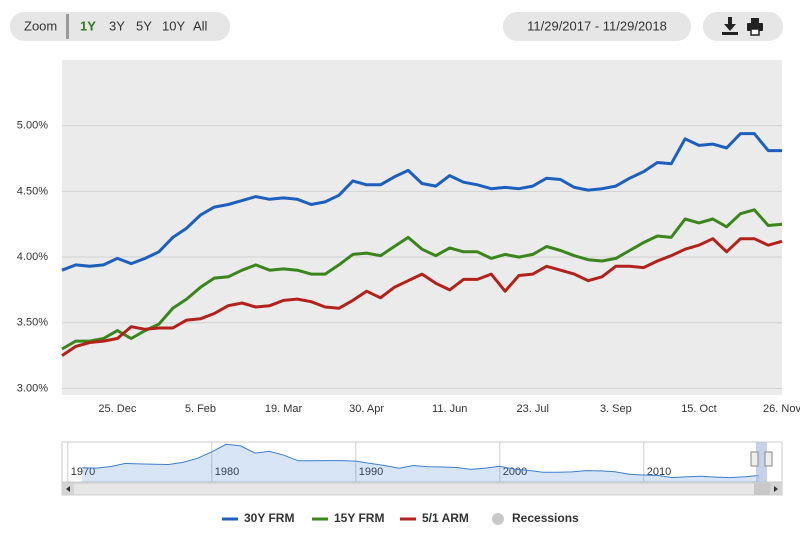 The image size is (800, 542). Describe the element at coordinates (32, 191) in the screenshot. I see `y-tick-label: 4.50%` at that location.